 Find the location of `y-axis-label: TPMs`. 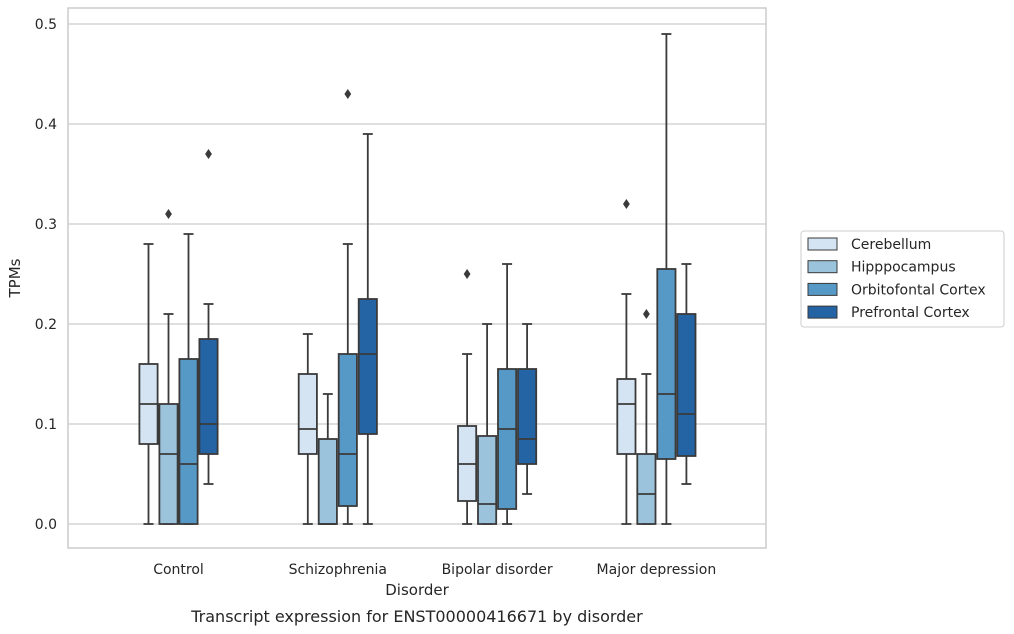

y-axis-label: TPMs is located at coordinates (15, 278).